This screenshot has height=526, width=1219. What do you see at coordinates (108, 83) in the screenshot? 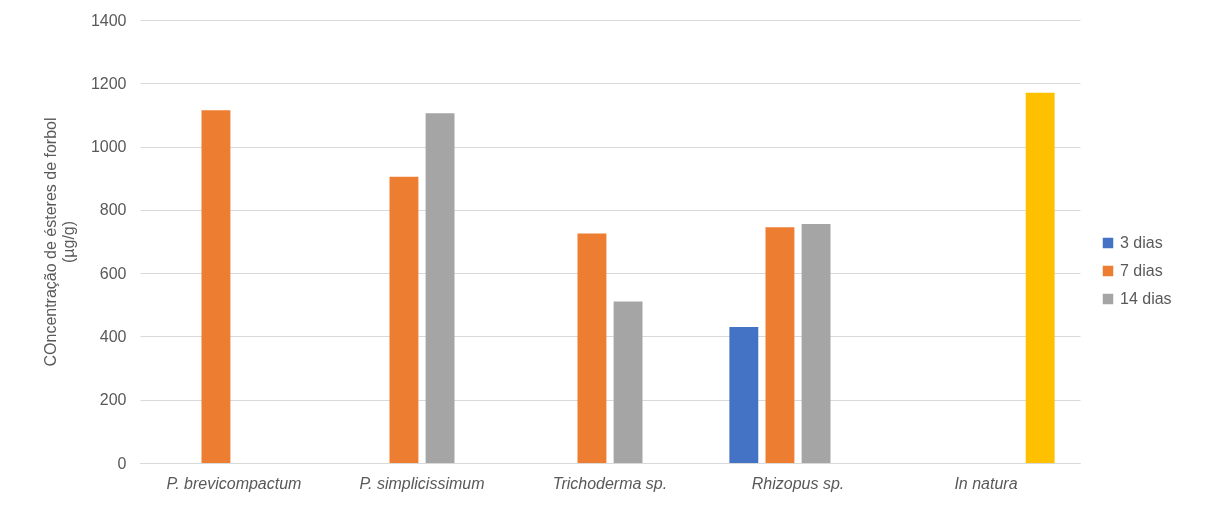
I see `y-tick-label: 1200` at bounding box center [108, 83].